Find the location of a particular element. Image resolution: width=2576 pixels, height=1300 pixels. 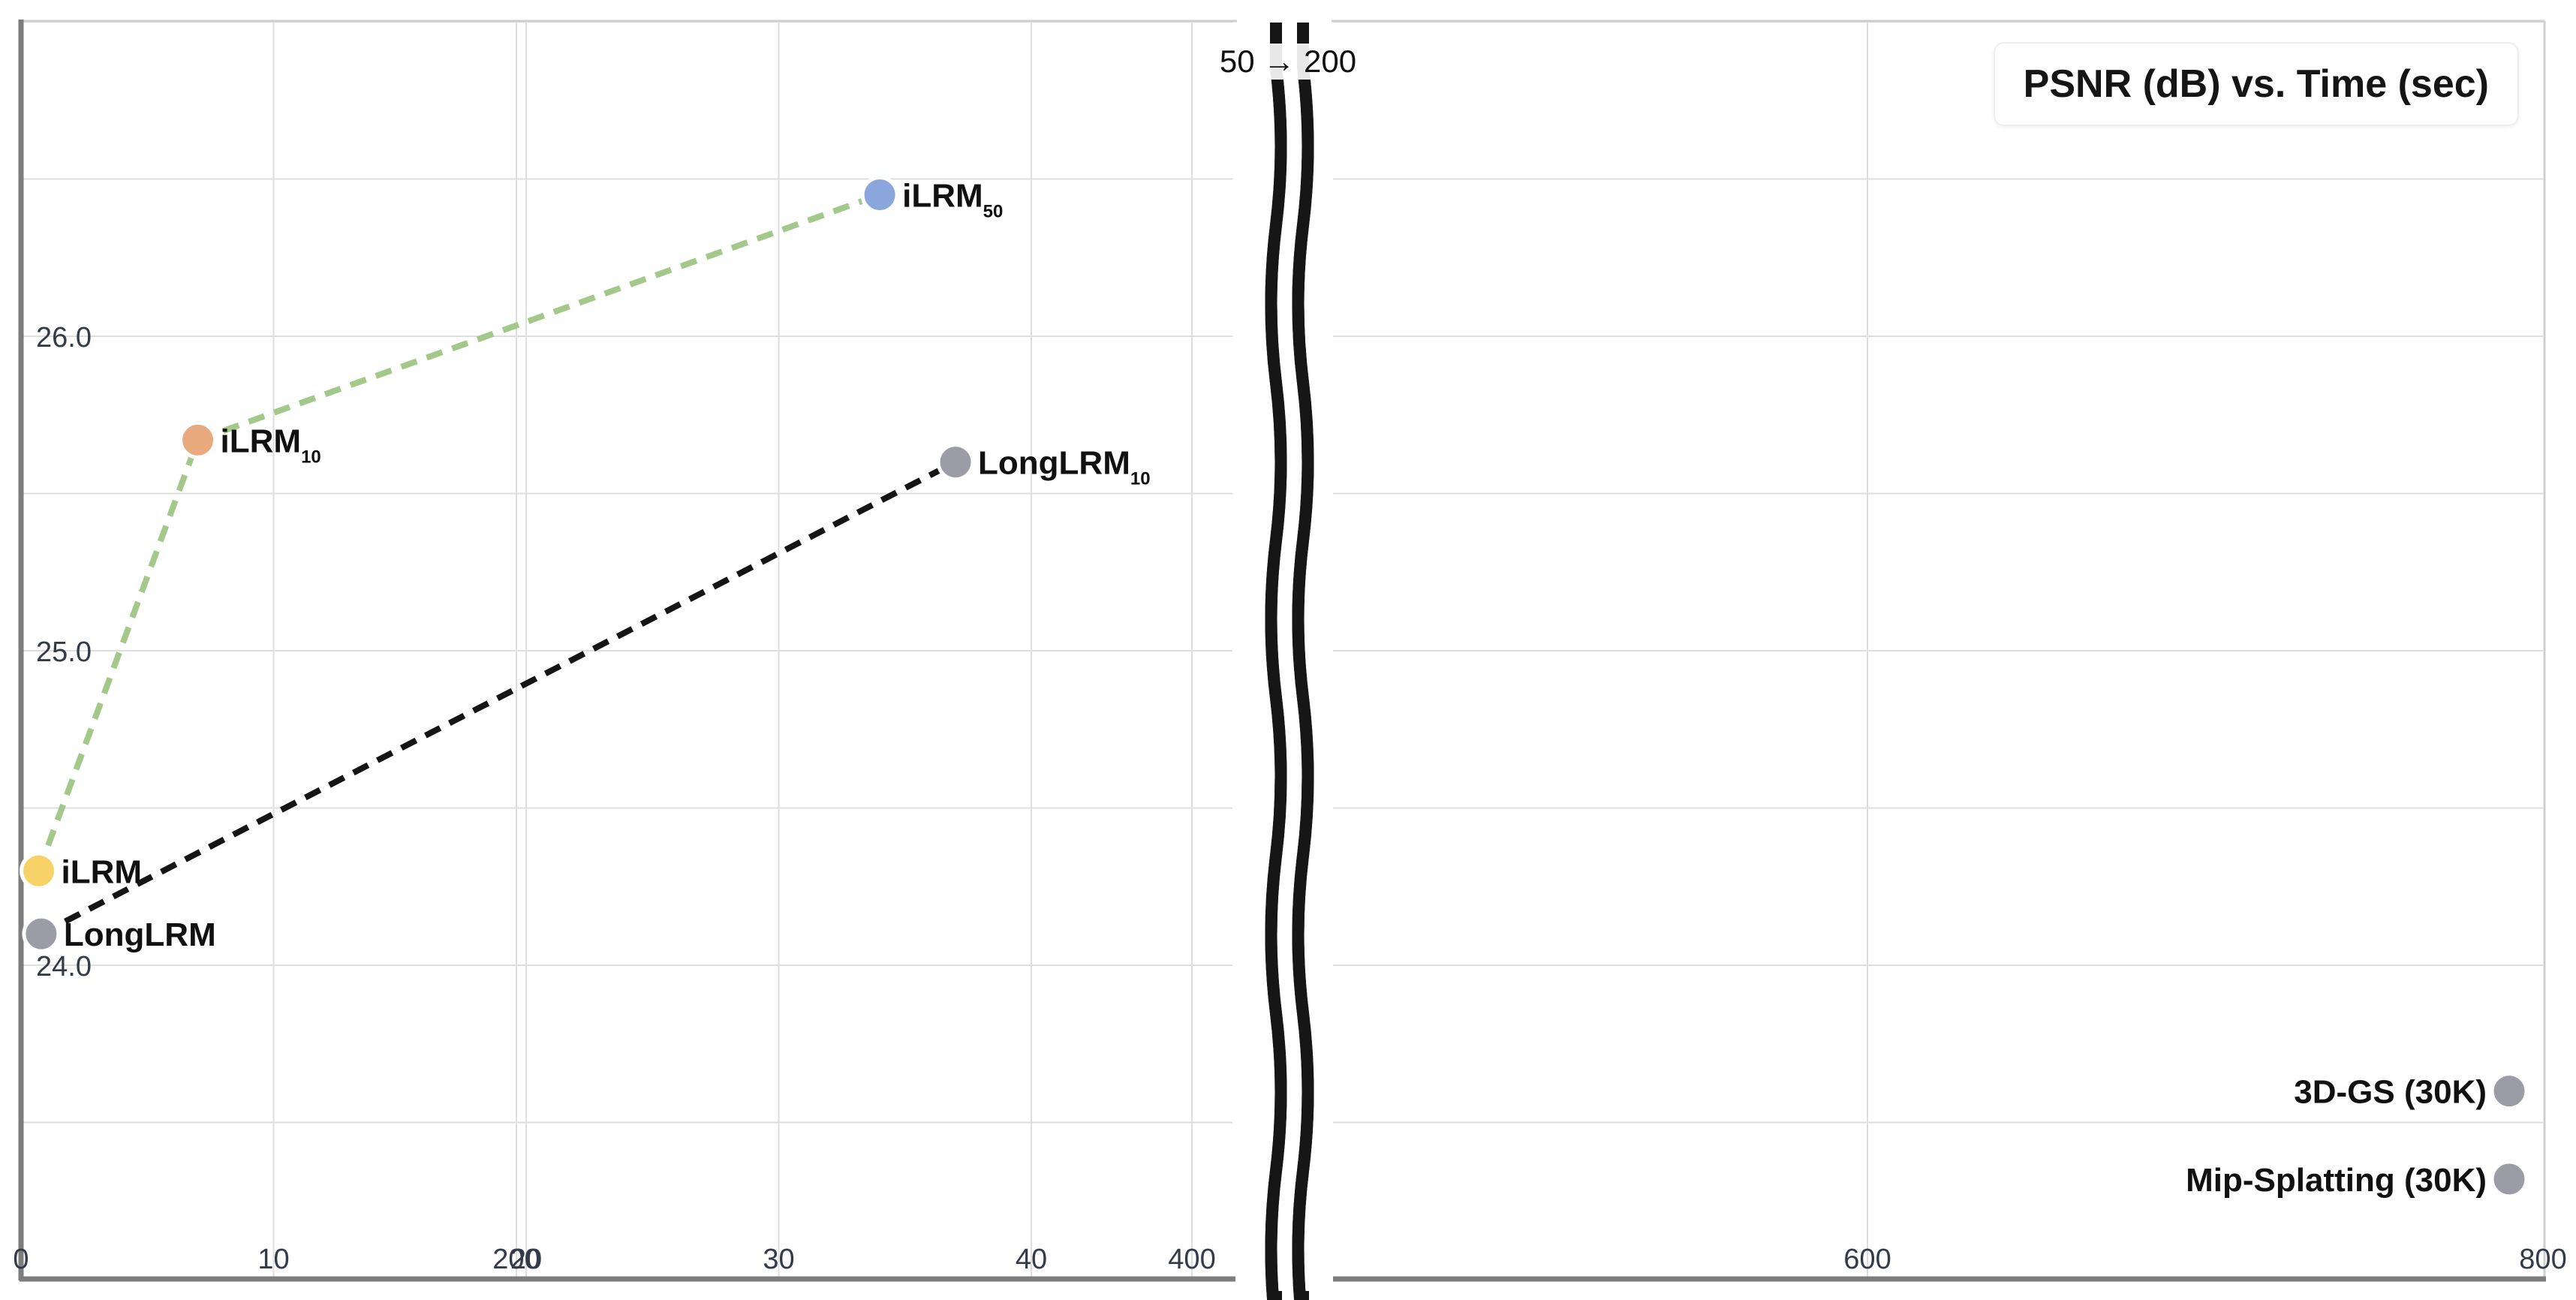

point-label: 3D-GS (30K) is located at coordinates (2390, 1092).